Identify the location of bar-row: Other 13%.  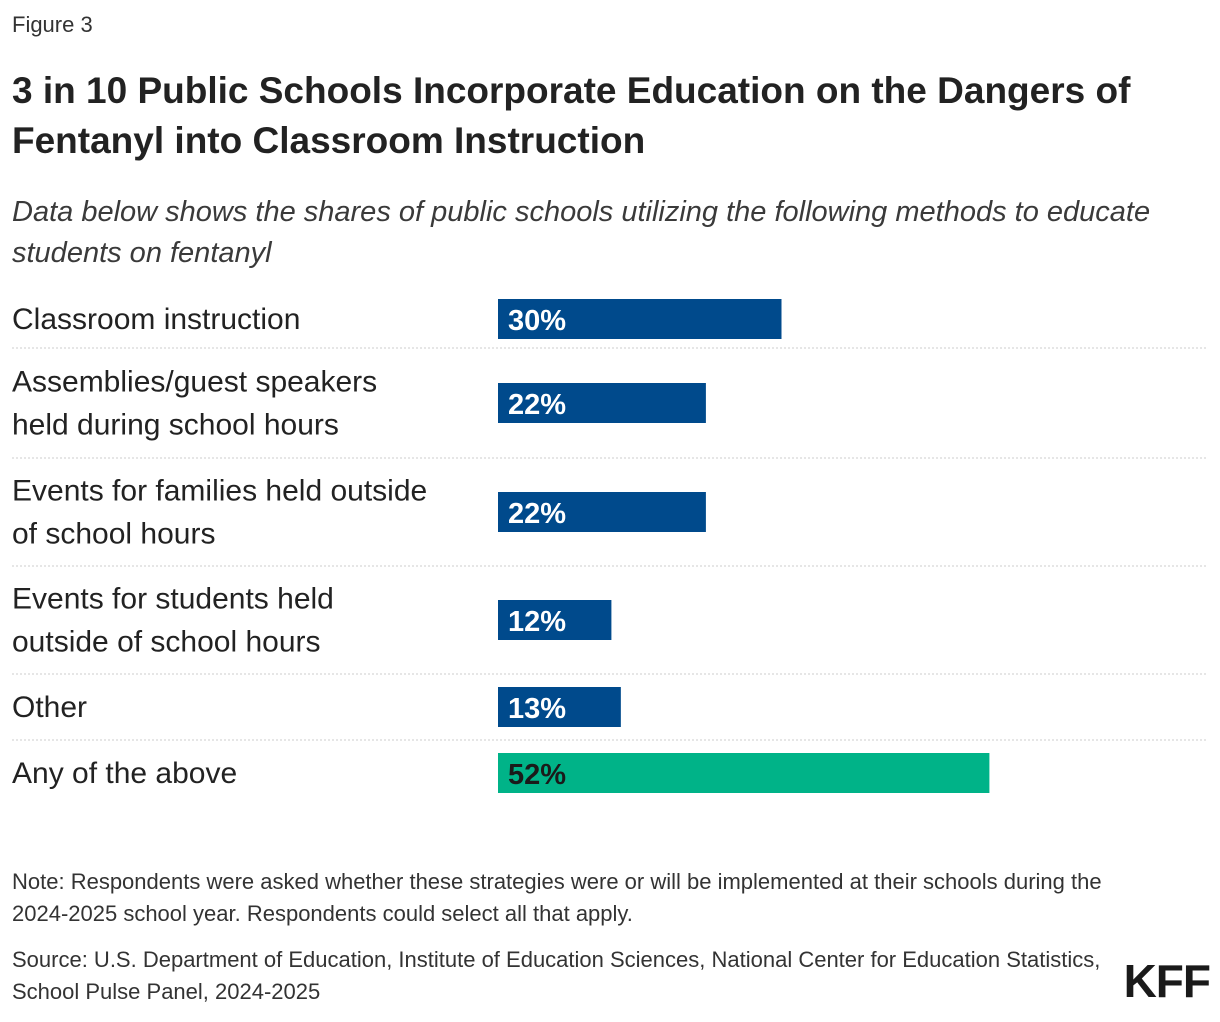
(610, 714).